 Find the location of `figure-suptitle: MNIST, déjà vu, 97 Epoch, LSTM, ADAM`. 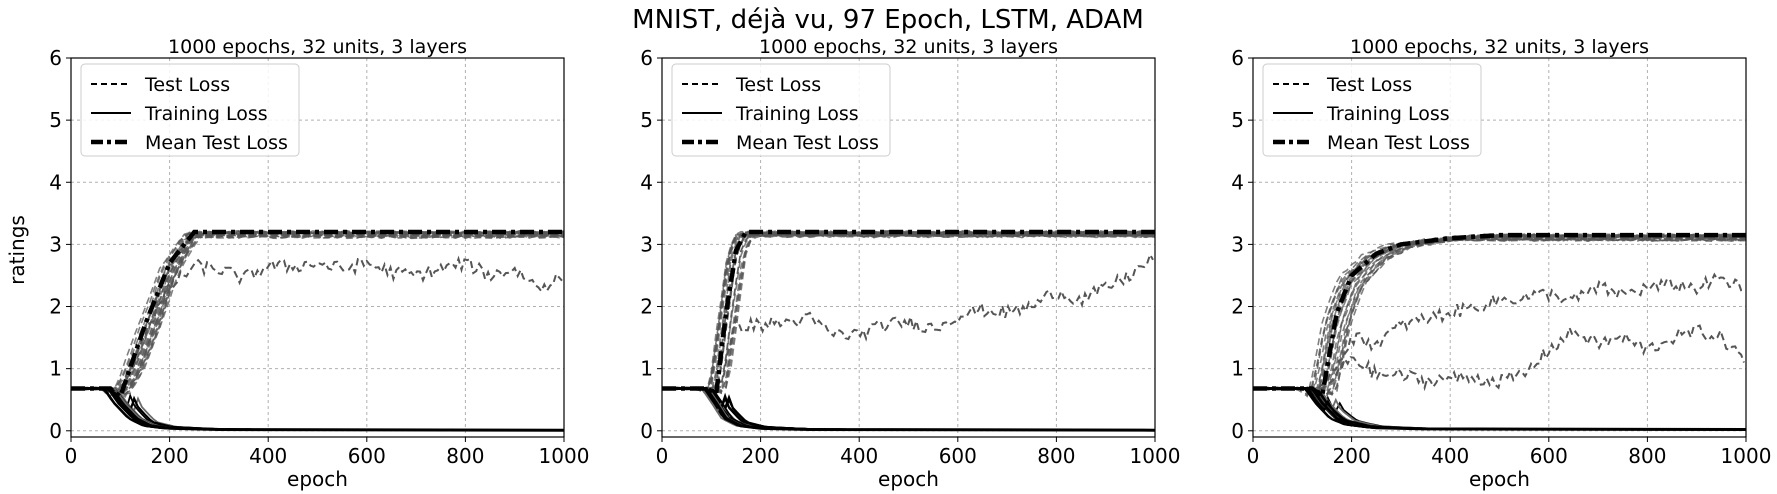

figure-suptitle: MNIST, déjà vu, 97 Epoch, LSTM, ADAM is located at coordinates (888, 20).